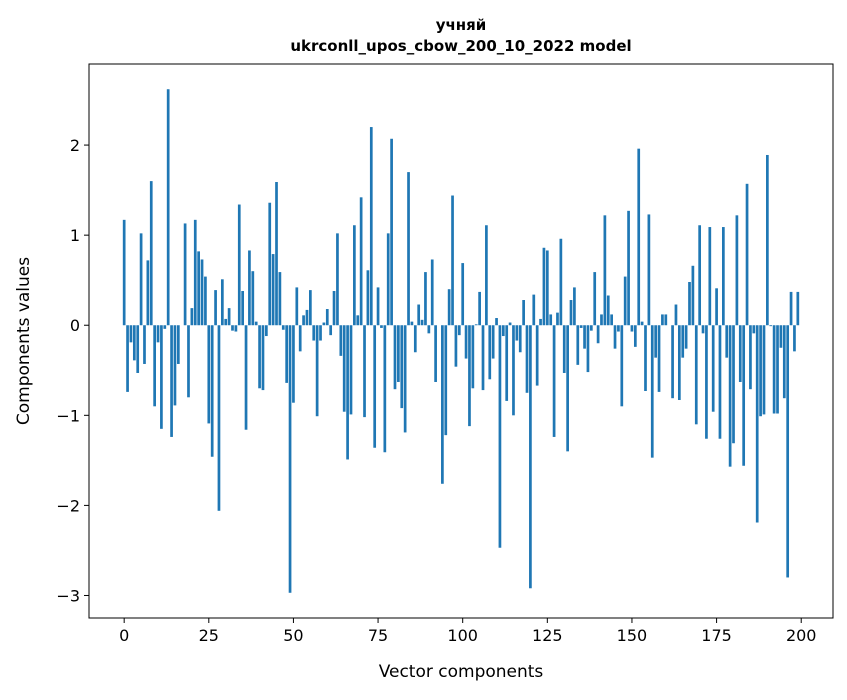 The width and height of the screenshot is (847, 700). What do you see at coordinates (461, 672) in the screenshot?
I see `x-axis-label: Vector components` at bounding box center [461, 672].